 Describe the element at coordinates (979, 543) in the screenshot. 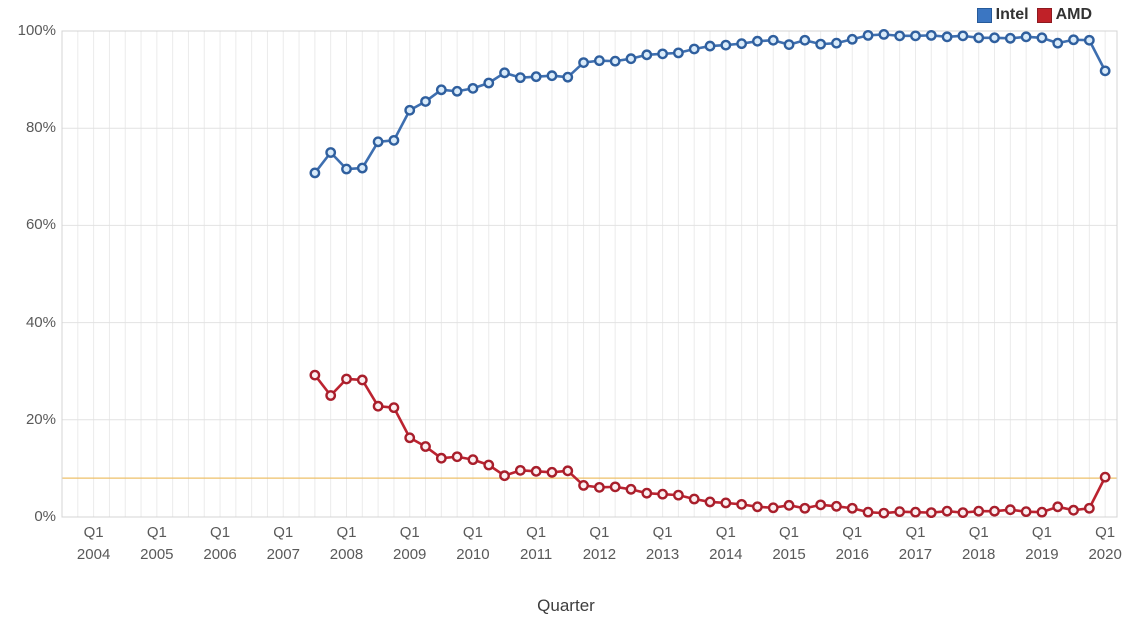

I see `x-tick-label: Q1 2018` at that location.